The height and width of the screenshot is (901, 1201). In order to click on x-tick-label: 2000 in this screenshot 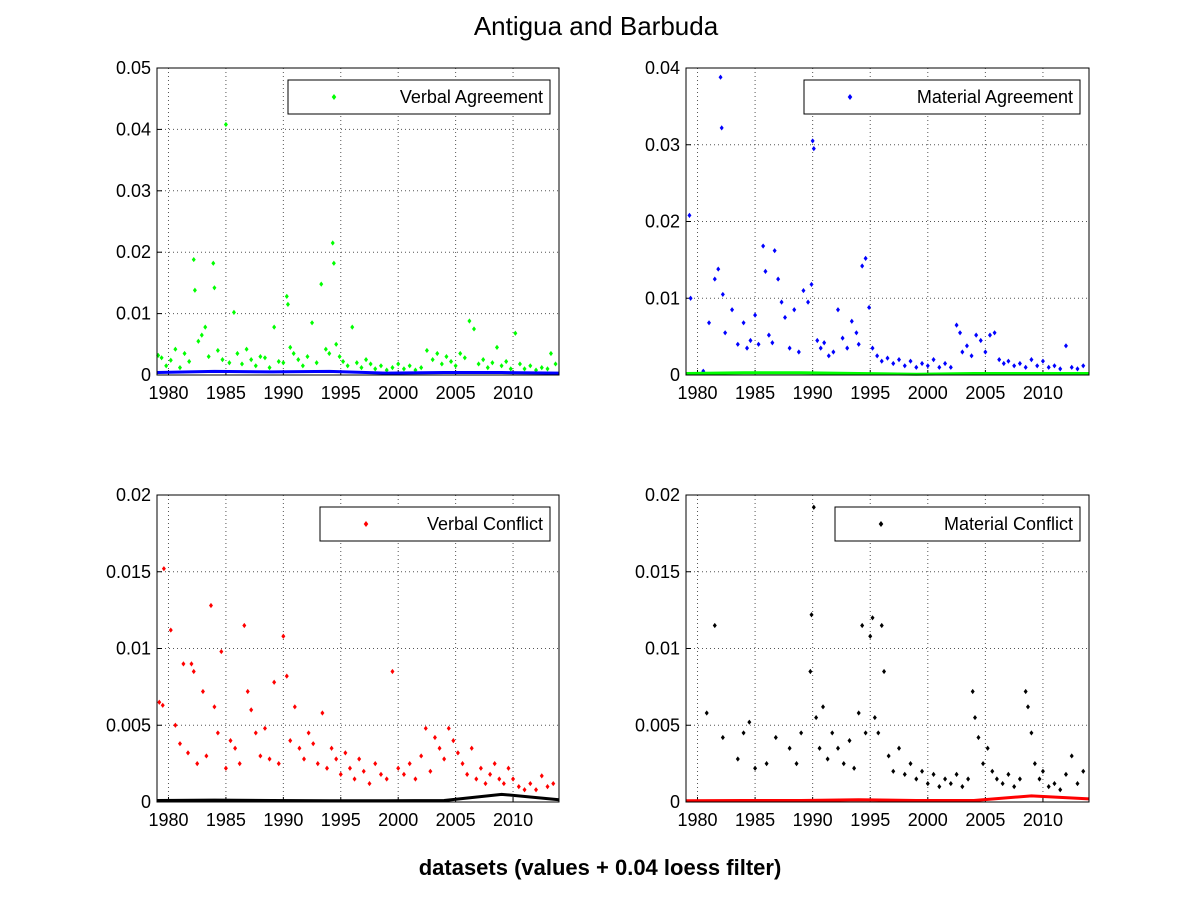, I will do `click(398, 393)`.